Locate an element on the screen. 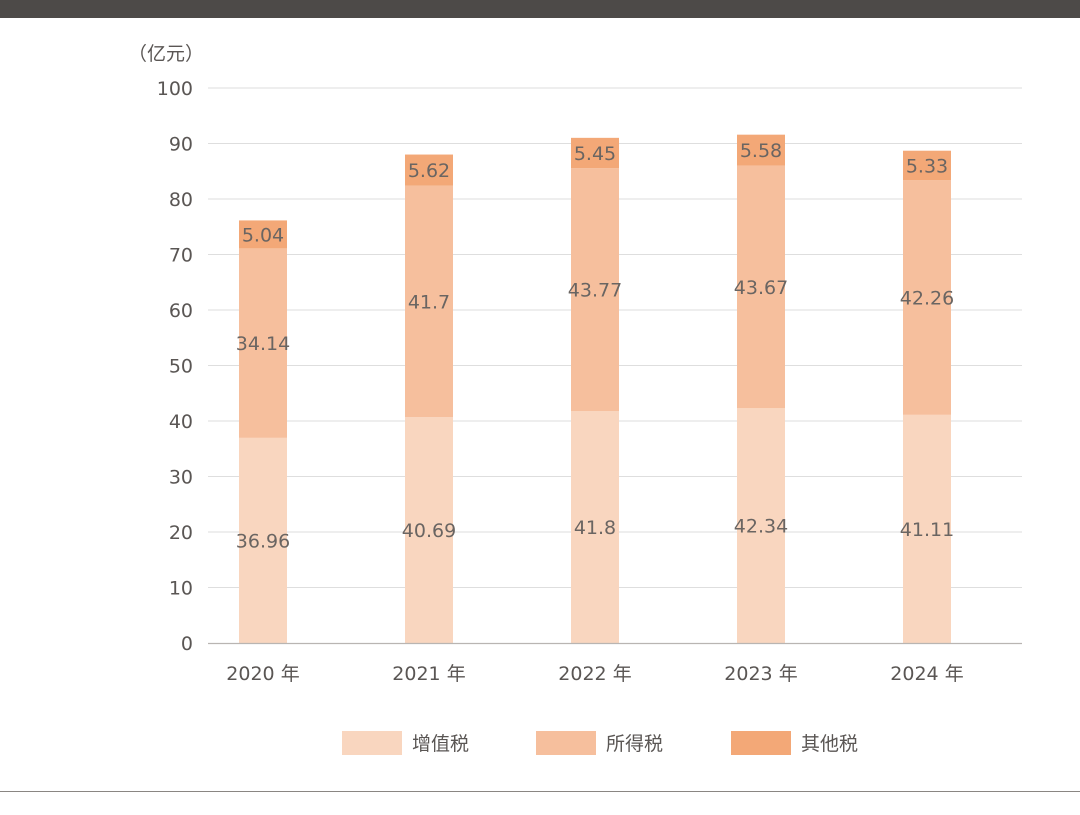 The image size is (1080, 815). data-label: 43.67 is located at coordinates (761, 288).